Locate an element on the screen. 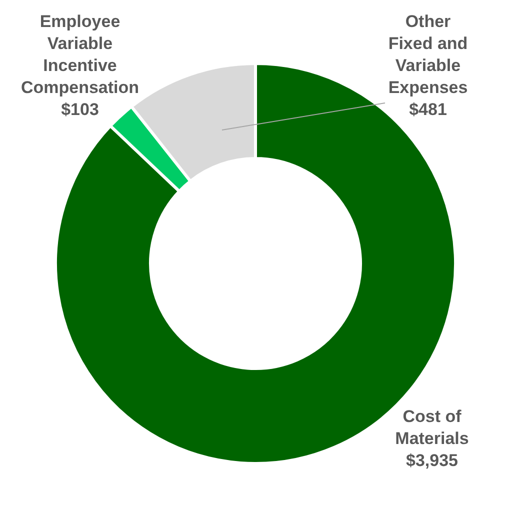  slice-label: Employee Variable Incentive Compensation is located at coordinates (80, 54).